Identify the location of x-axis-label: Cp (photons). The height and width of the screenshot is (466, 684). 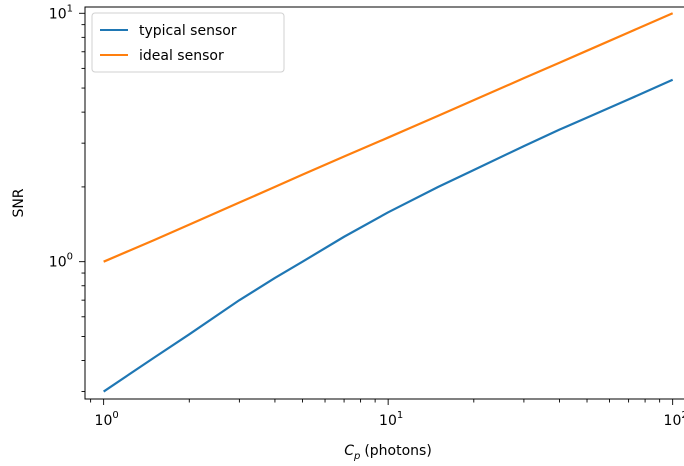
(388, 452).